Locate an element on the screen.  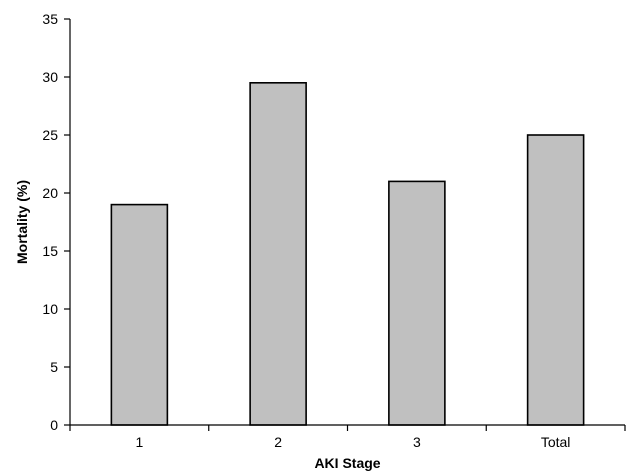
y-axis-title: Mortality (%) is located at coordinates (22, 222).